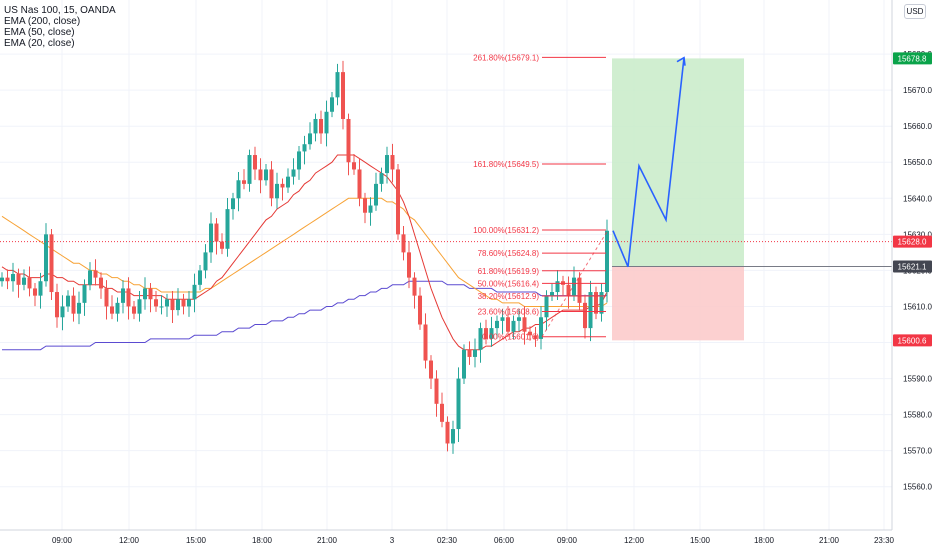  Describe the element at coordinates (567, 540) in the screenshot. I see `x-tick-label: 09:00` at that location.